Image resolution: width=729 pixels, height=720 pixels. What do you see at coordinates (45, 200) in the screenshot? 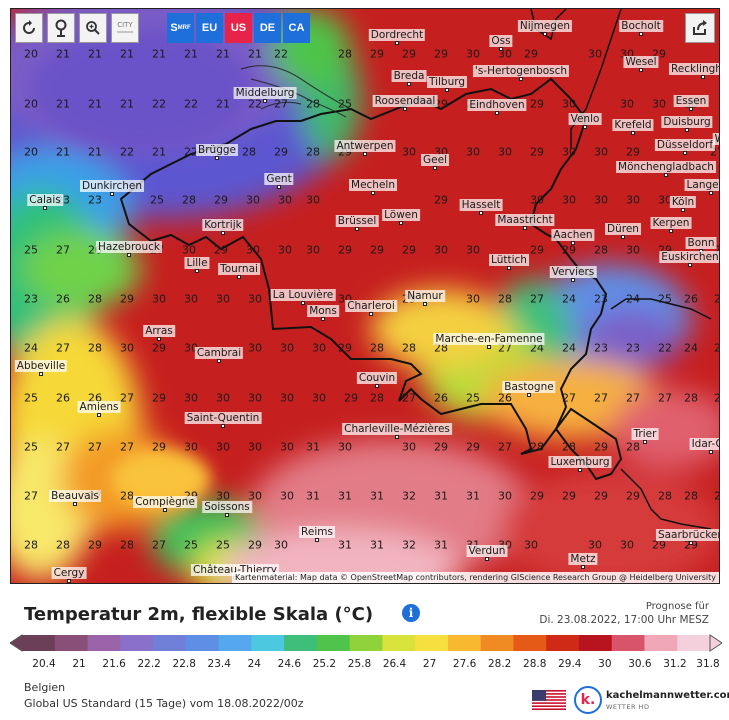
I see `city-label: Calais` at bounding box center [45, 200].